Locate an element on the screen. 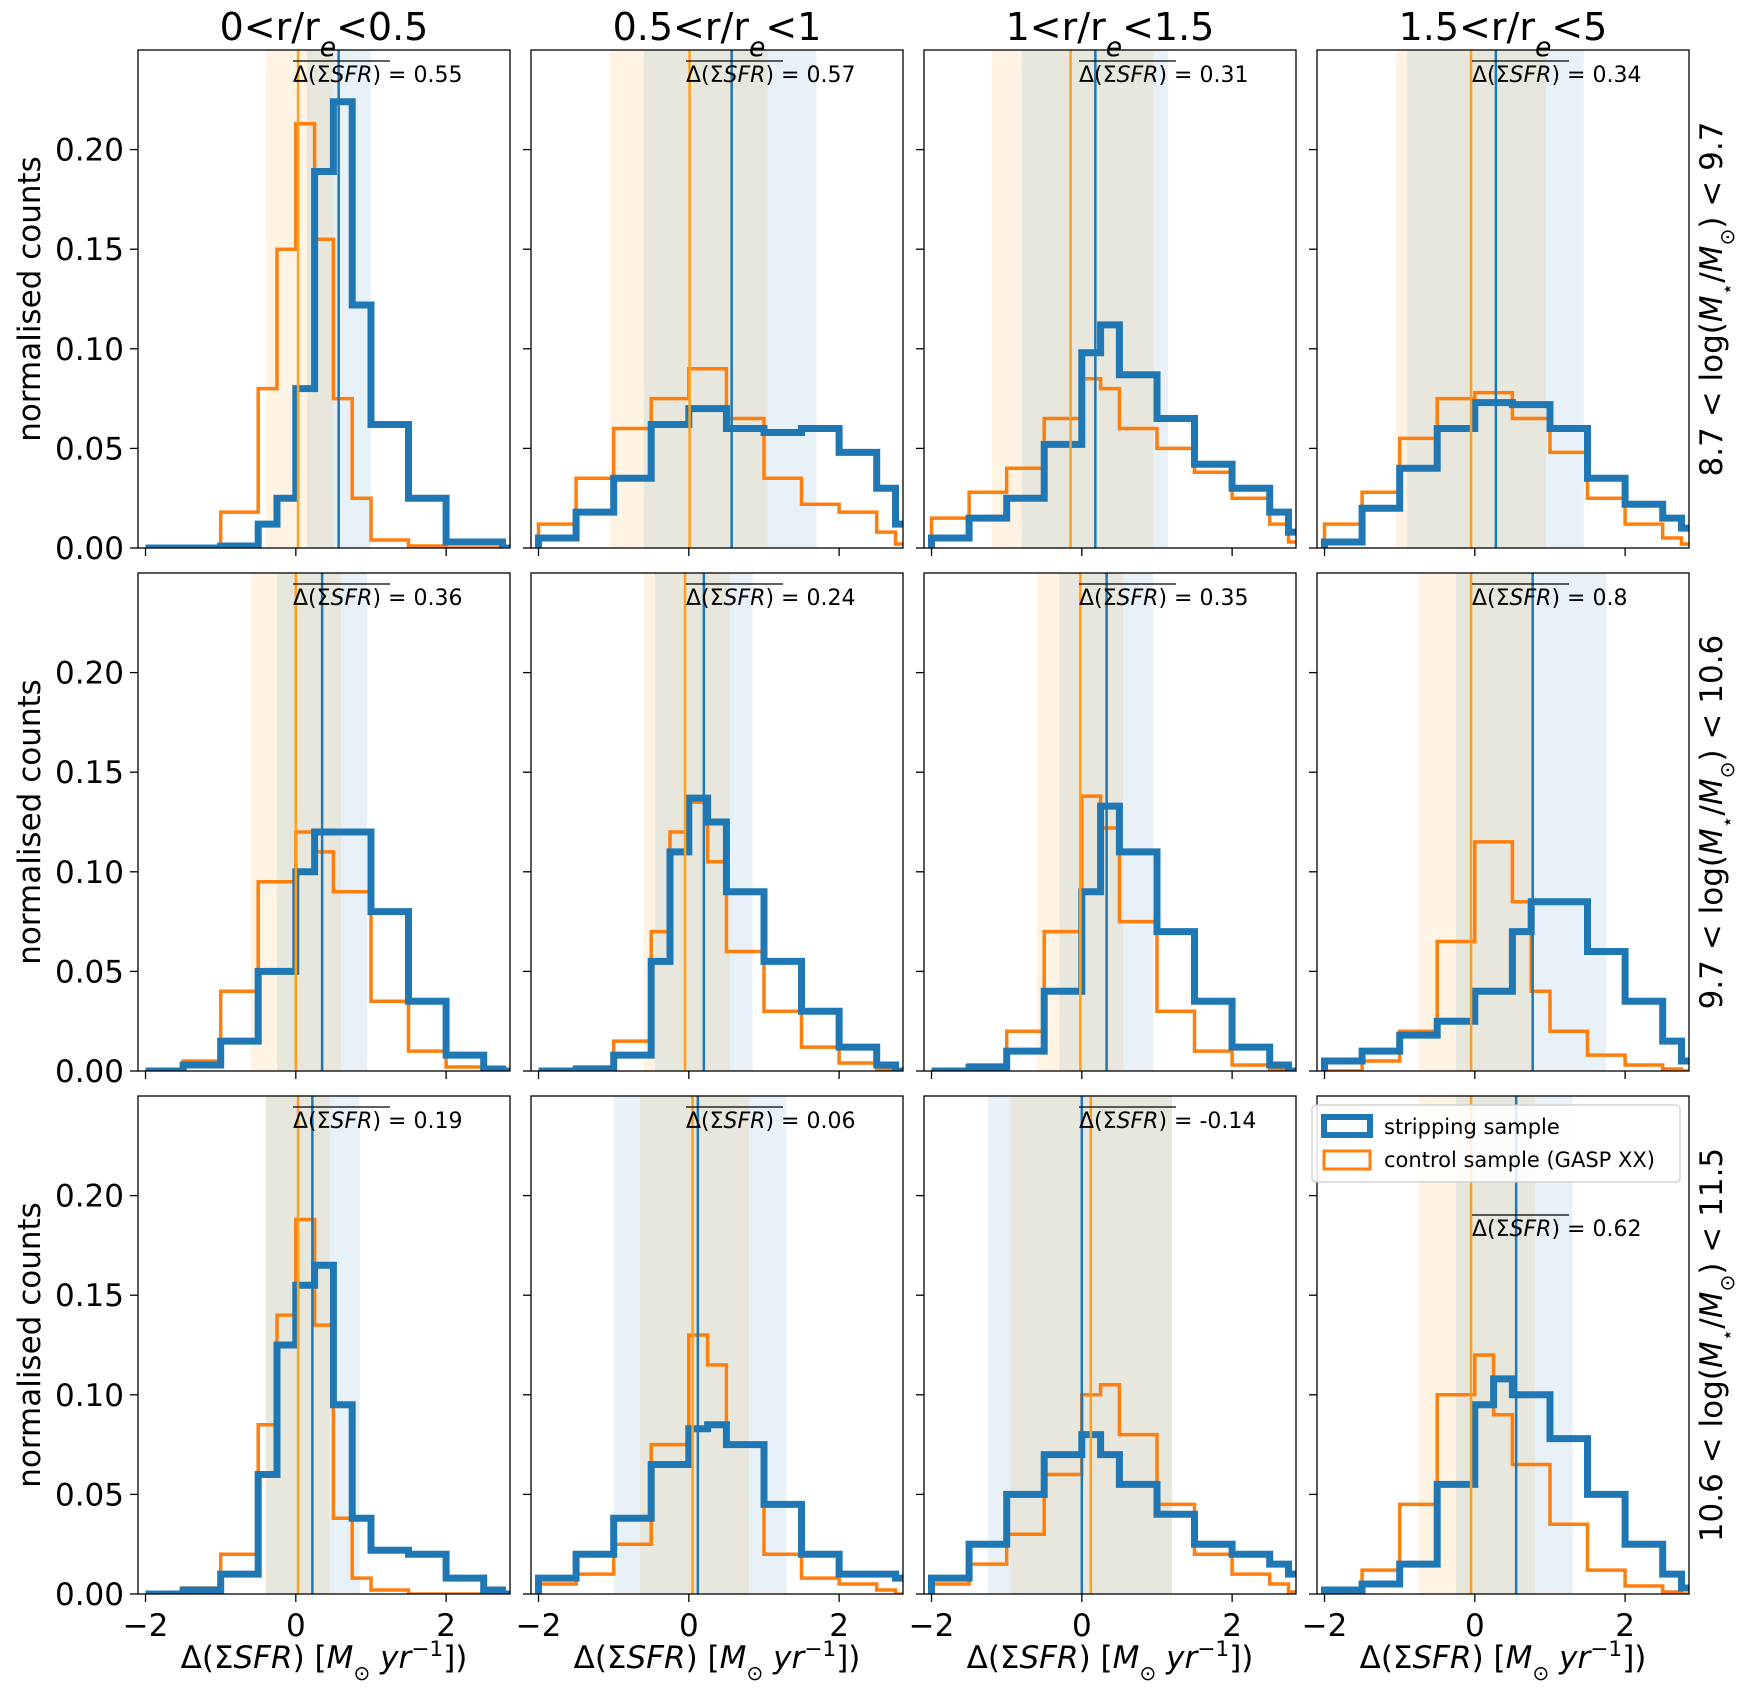 The image size is (1740, 1692). legend-control-label: control sample (GASP XX) is located at coordinates (1519, 1160).